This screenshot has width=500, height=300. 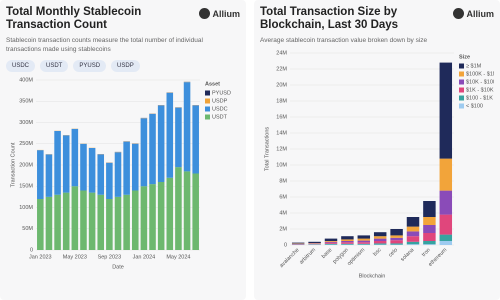 What do you see at coordinates (110, 257) in the screenshot?
I see `x-tick-label: Sep 2023` at bounding box center [110, 257].